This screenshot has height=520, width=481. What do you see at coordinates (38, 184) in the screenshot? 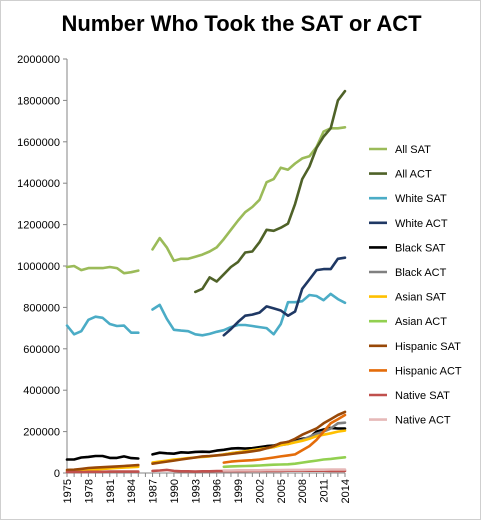
I see `y-tick-label: 1400000` at bounding box center [38, 184].